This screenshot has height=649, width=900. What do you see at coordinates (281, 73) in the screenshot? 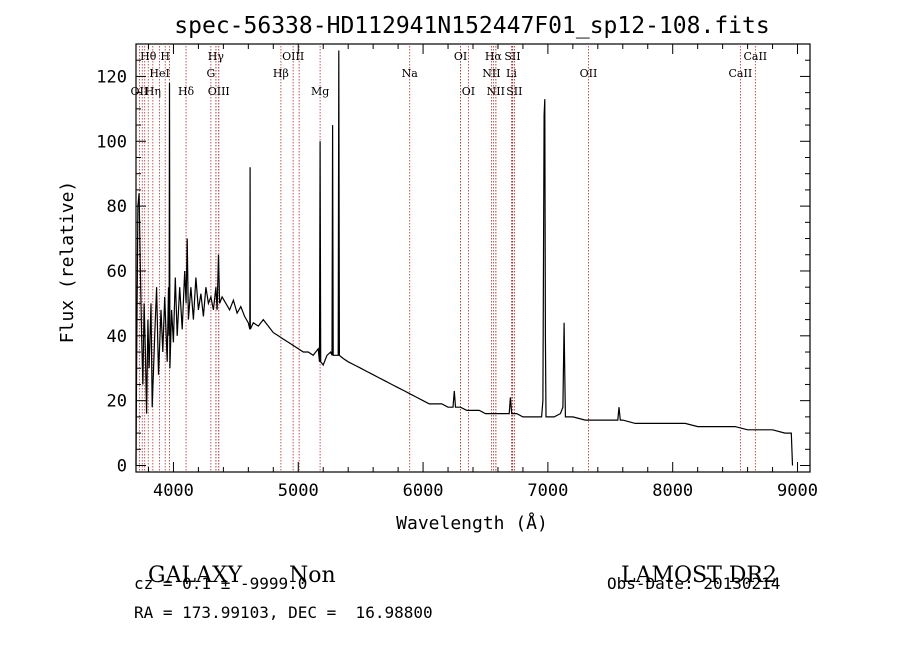
I see `line-label: Hβ` at bounding box center [281, 73].